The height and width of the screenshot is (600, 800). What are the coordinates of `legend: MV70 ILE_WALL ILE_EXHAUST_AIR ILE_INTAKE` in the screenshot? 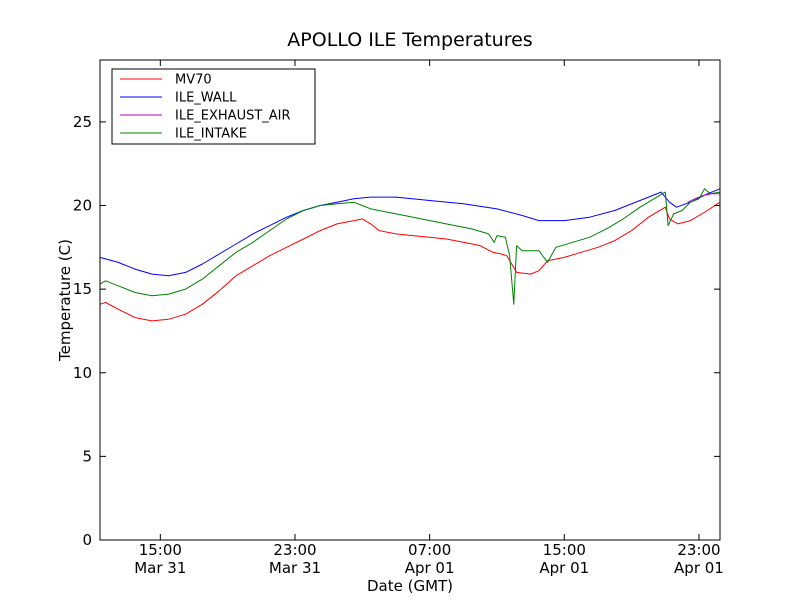 It's located at (213, 106).